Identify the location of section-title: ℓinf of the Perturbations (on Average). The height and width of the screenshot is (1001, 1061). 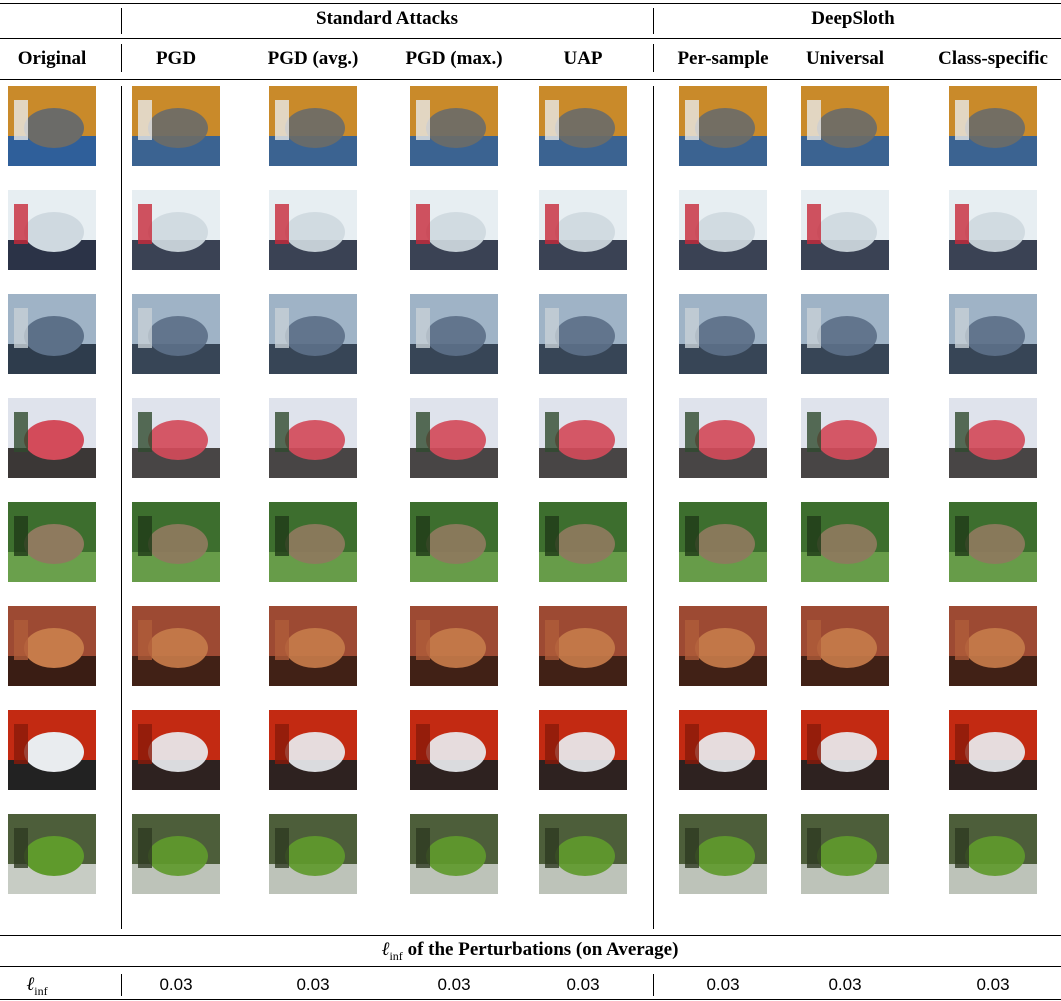
(530, 951).